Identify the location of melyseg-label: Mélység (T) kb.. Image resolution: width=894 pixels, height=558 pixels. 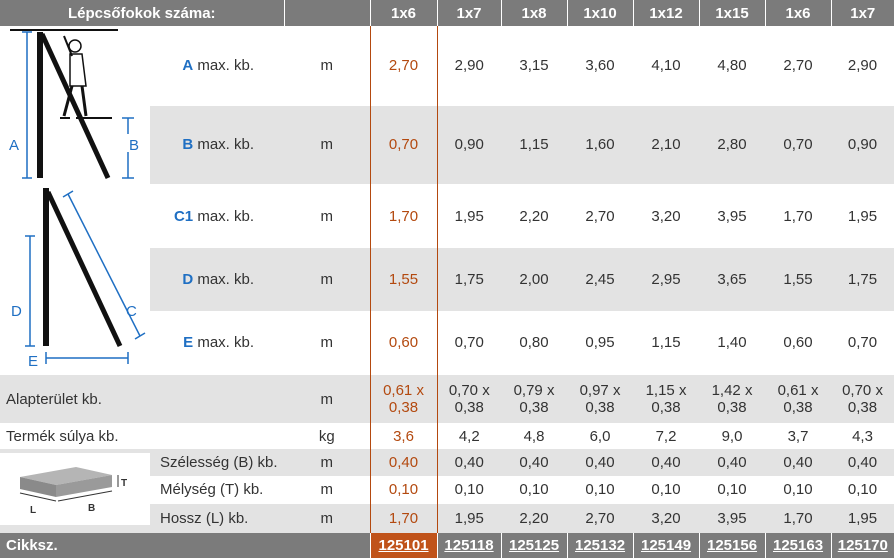
(212, 490).